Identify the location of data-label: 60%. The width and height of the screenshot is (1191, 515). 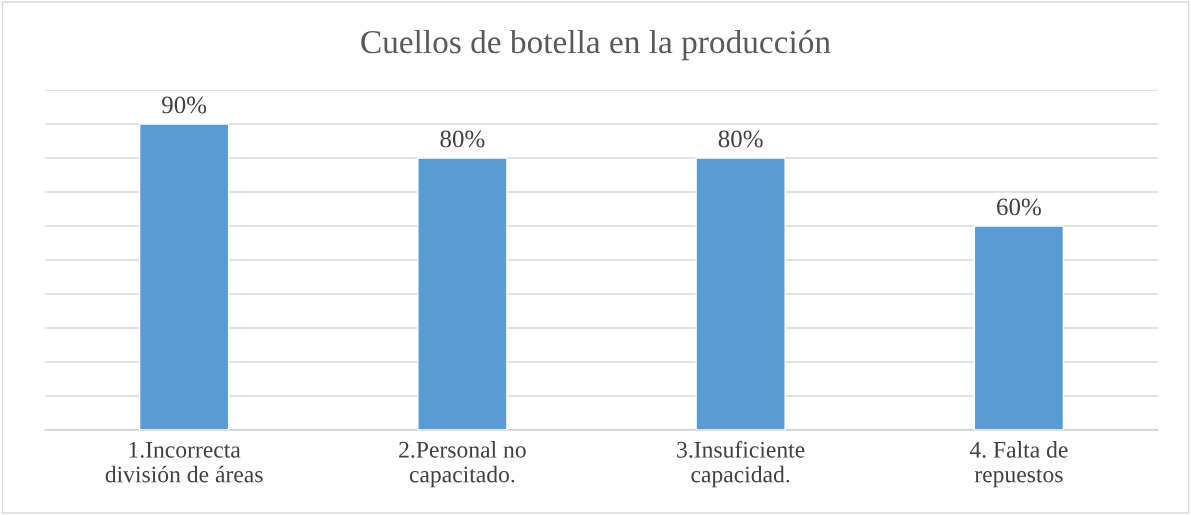
(1019, 207).